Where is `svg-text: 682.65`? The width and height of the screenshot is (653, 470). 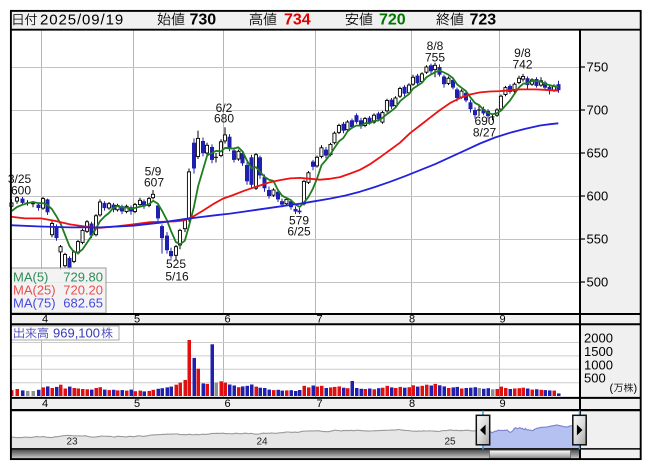 svg-text: 682.65 is located at coordinates (83, 303).